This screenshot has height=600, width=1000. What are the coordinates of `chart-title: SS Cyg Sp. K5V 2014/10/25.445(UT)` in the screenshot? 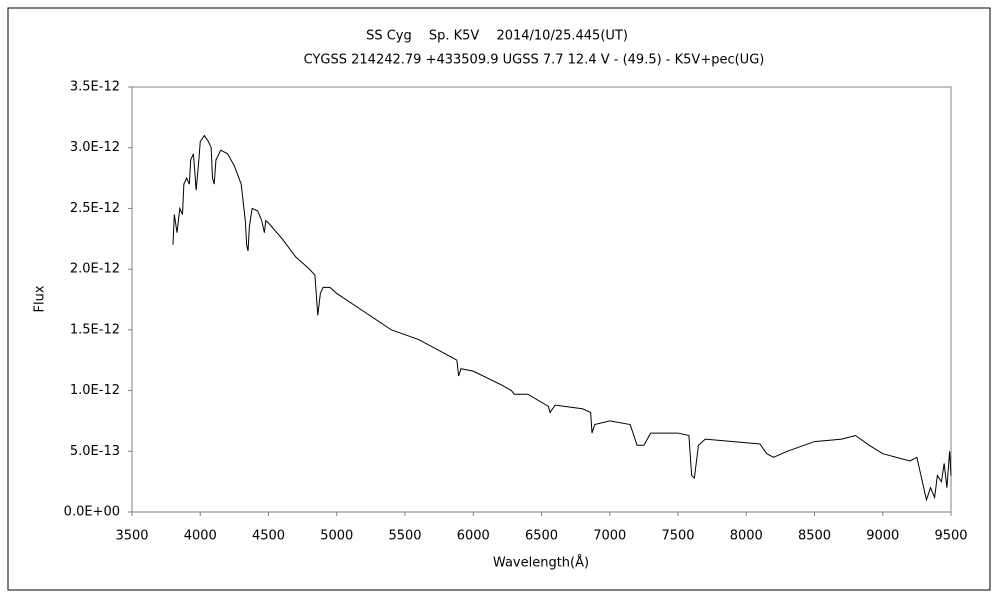 It's located at (497, 36).